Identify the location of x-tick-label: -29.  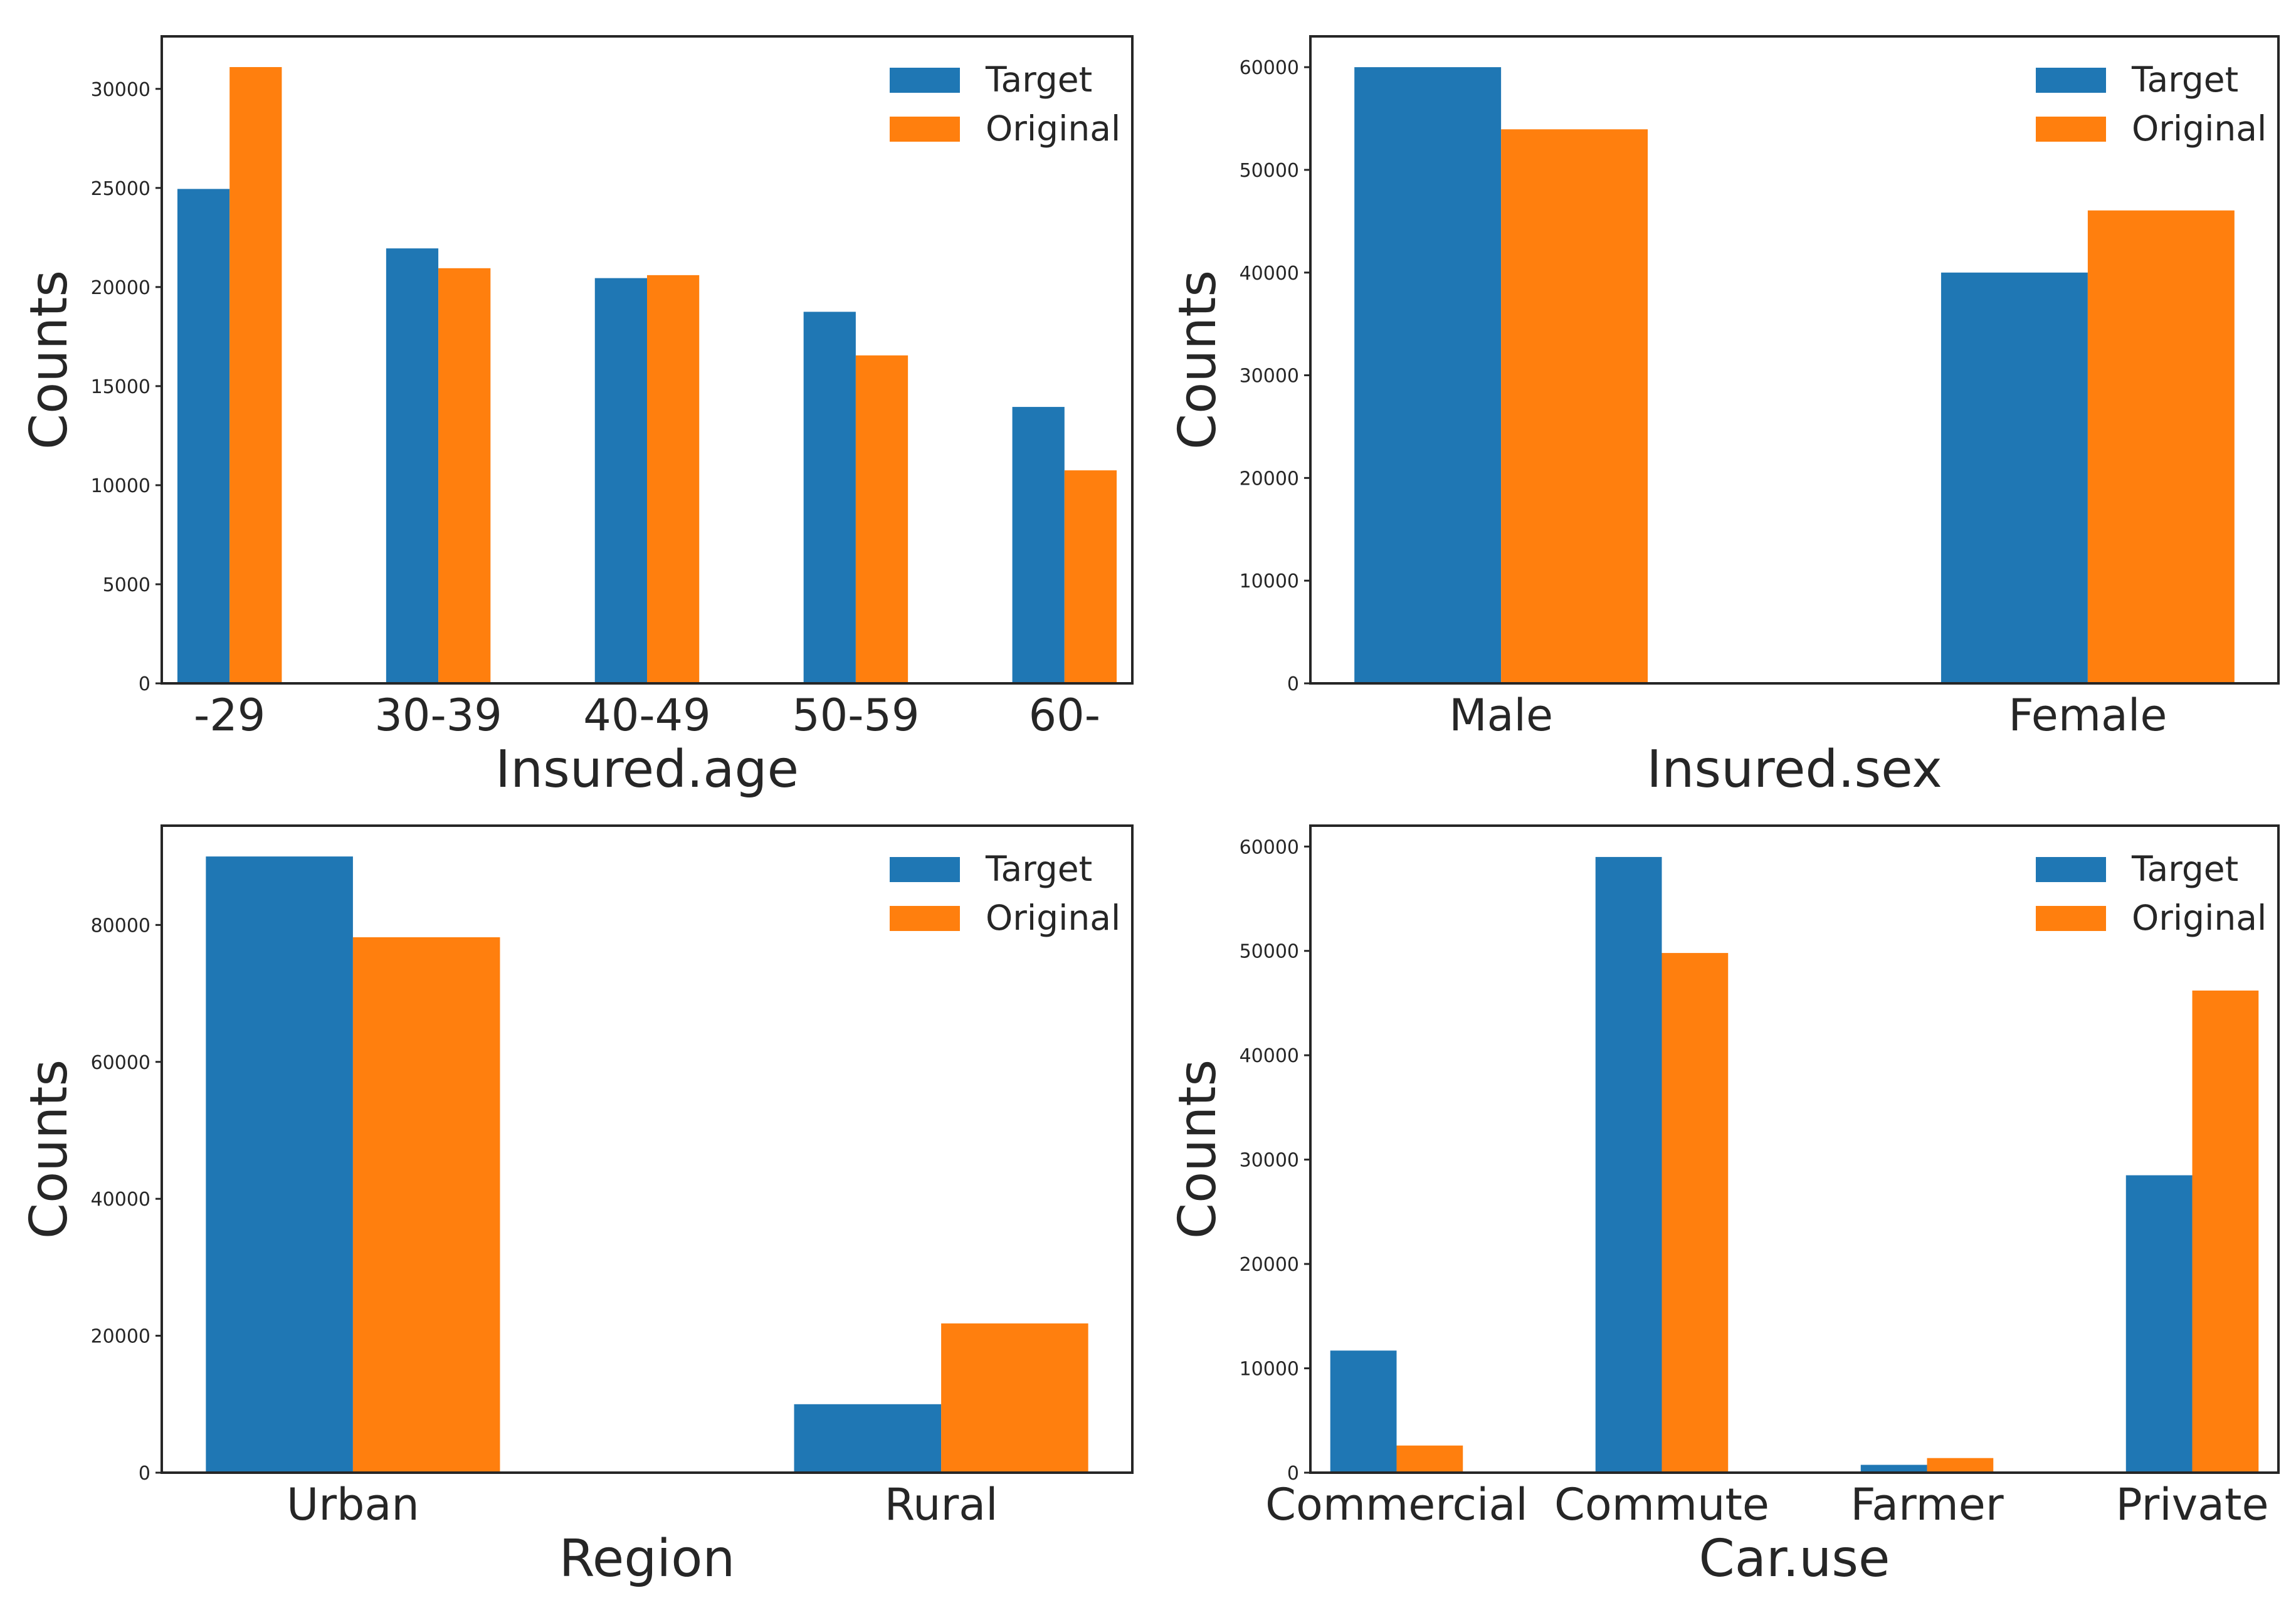
(229, 715).